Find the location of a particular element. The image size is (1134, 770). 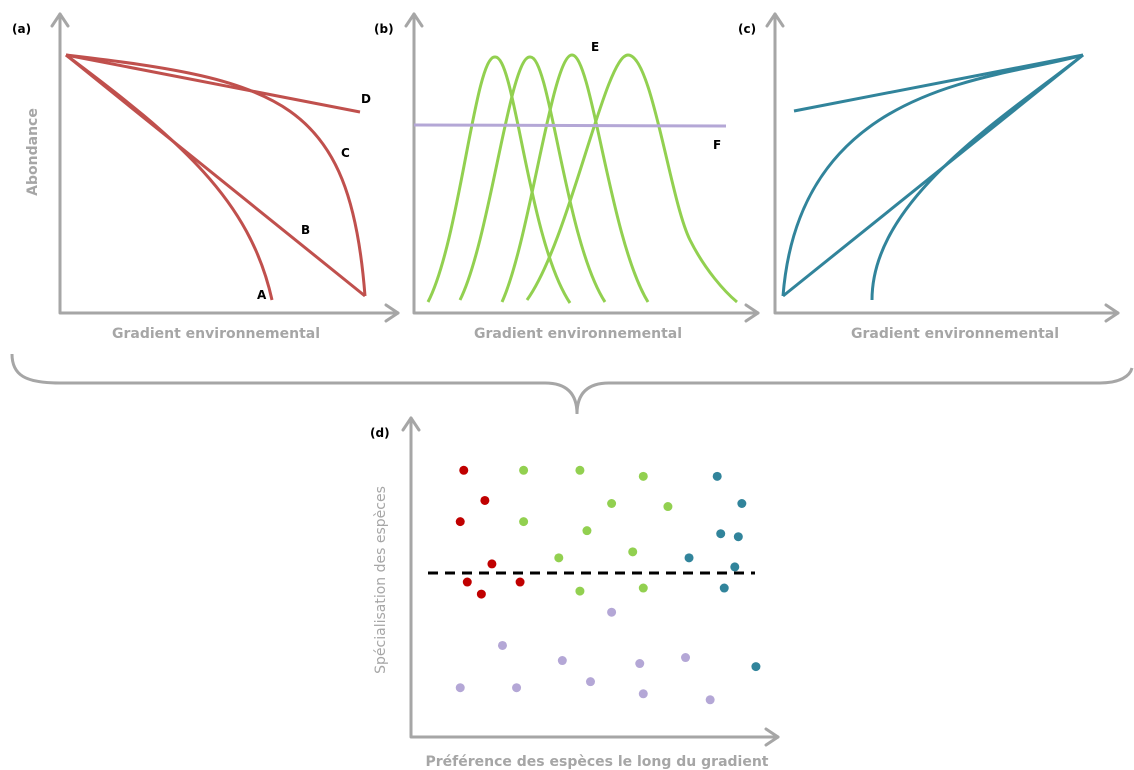

scatter-point-s3-p2 is located at coordinates (562, 661).